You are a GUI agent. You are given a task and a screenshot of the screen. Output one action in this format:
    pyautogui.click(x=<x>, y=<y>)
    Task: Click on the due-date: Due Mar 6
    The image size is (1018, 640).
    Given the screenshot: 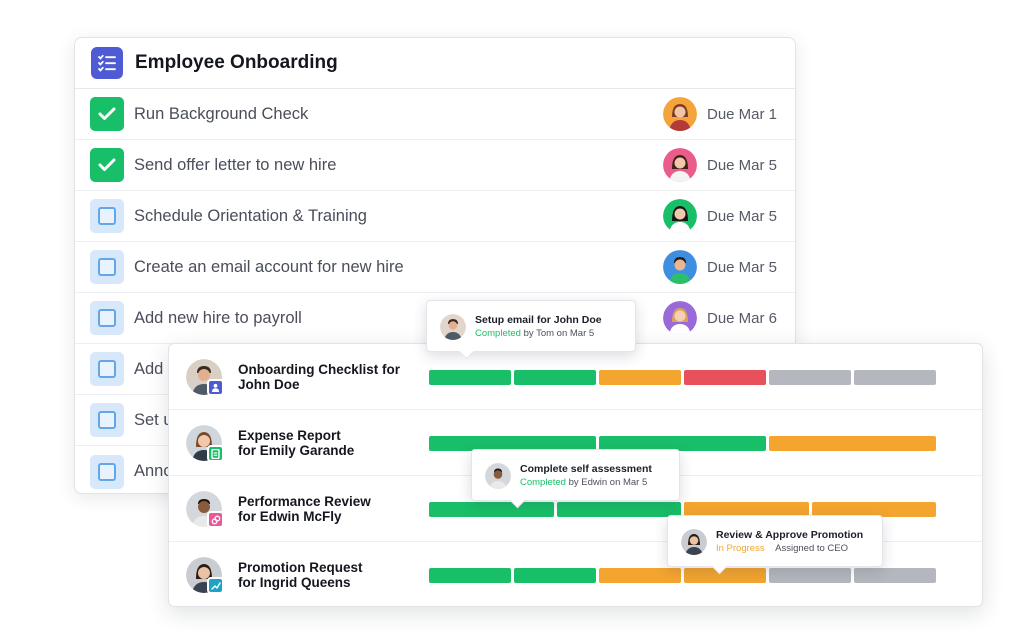 What is the action you would take?
    pyautogui.click(x=742, y=318)
    